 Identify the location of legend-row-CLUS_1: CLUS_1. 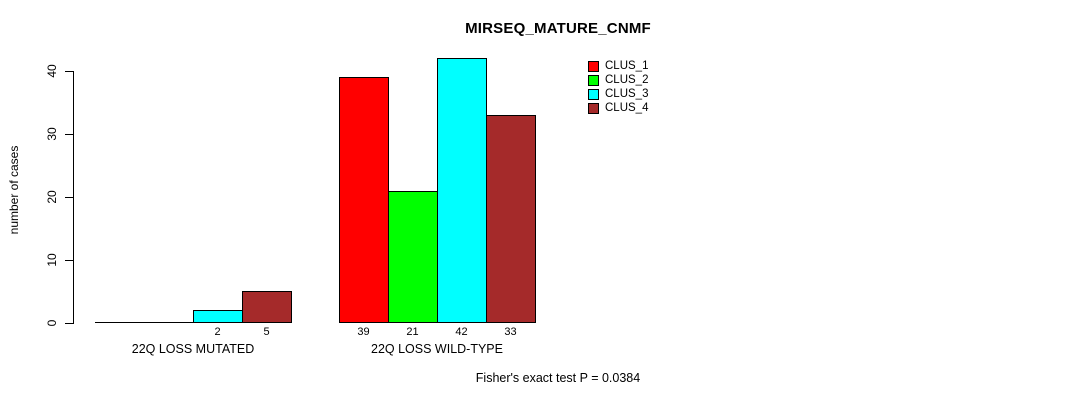
(618, 66).